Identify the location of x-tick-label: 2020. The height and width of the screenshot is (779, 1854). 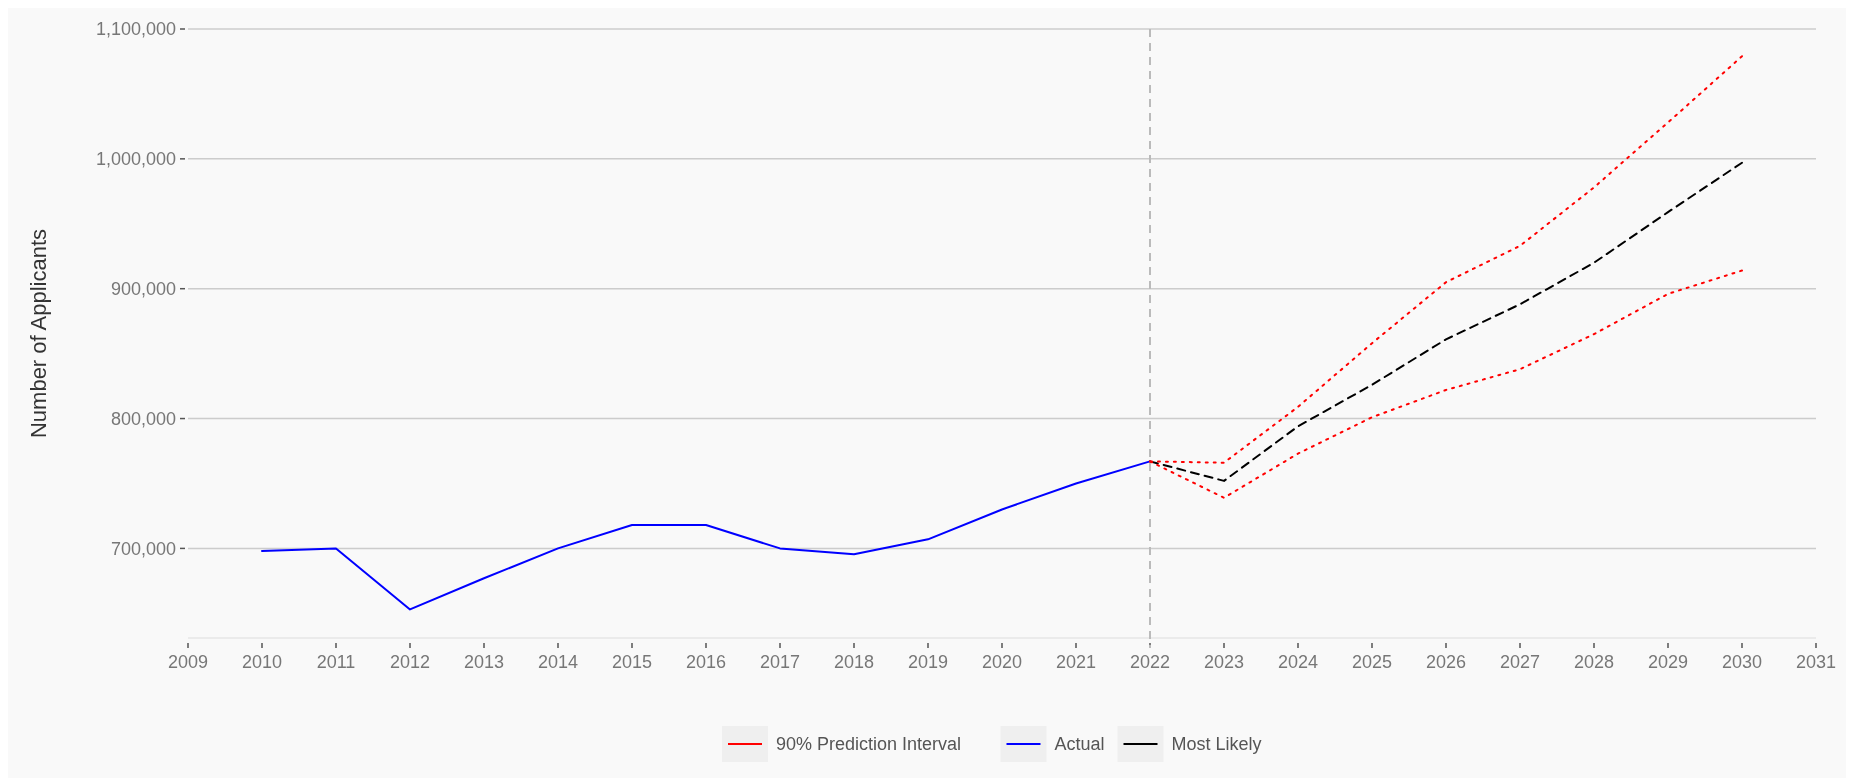
(1002, 662).